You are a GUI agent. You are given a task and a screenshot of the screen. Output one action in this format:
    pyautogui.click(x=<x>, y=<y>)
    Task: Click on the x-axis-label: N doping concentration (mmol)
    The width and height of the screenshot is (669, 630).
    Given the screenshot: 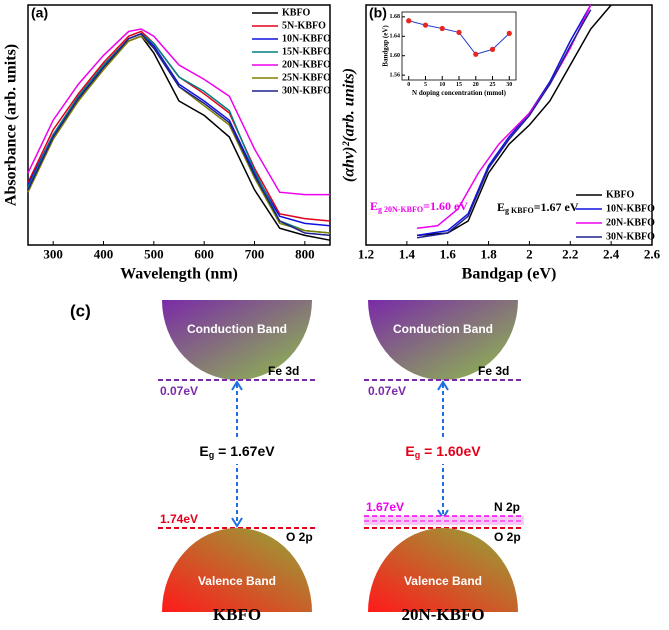 What is the action you would take?
    pyautogui.click(x=459, y=93)
    